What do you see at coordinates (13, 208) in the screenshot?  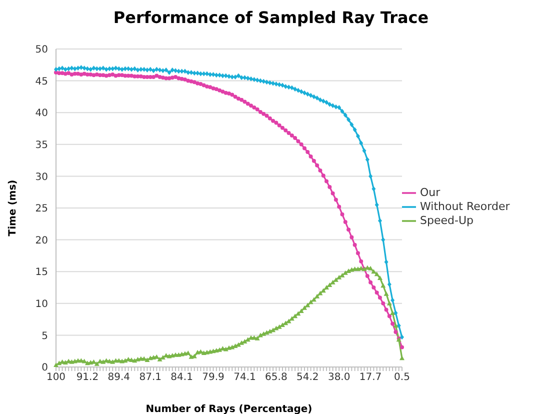 I see `y-axis-title: Time (ms)` at bounding box center [13, 208].